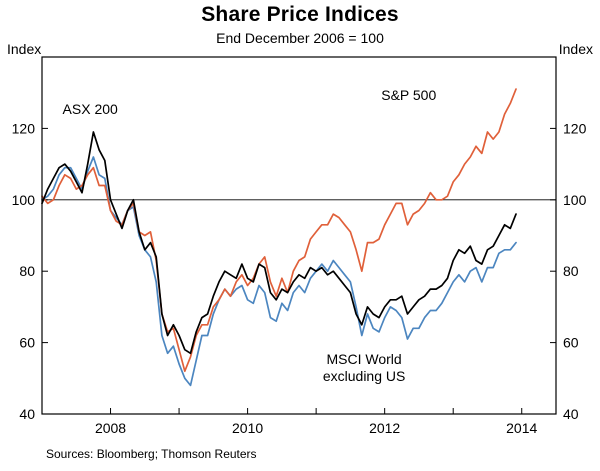  What do you see at coordinates (384, 428) in the screenshot?
I see `x-tick-label-2012: 2012` at bounding box center [384, 428].